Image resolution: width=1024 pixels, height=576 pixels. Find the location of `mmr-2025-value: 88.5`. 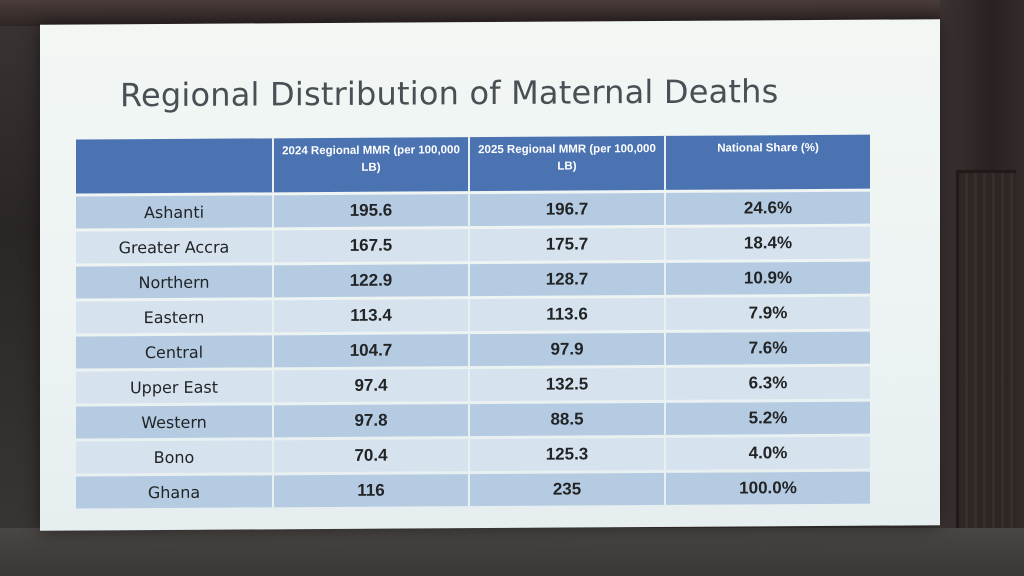

mmr-2025-value: 88.5 is located at coordinates (568, 419).